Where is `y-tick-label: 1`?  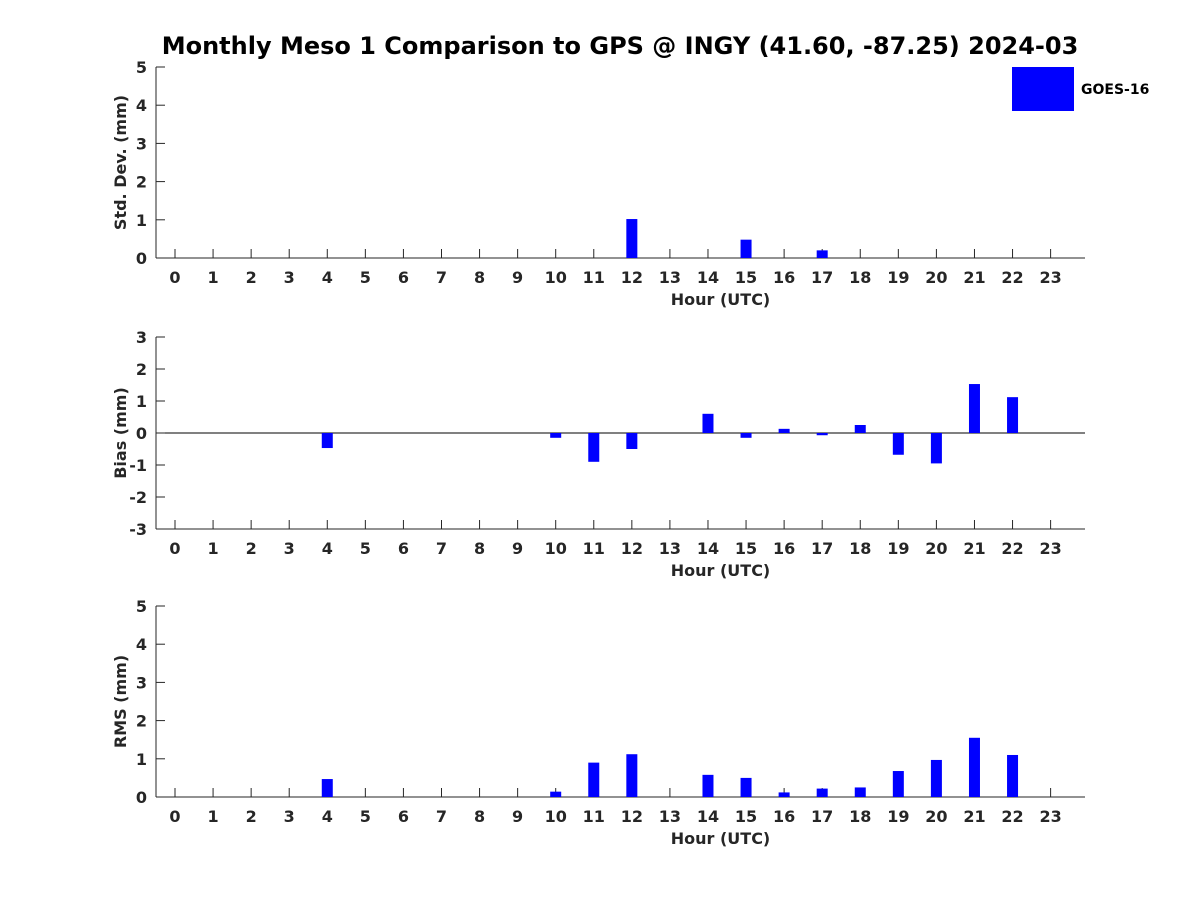 y-tick-label: 1 is located at coordinates (141, 401).